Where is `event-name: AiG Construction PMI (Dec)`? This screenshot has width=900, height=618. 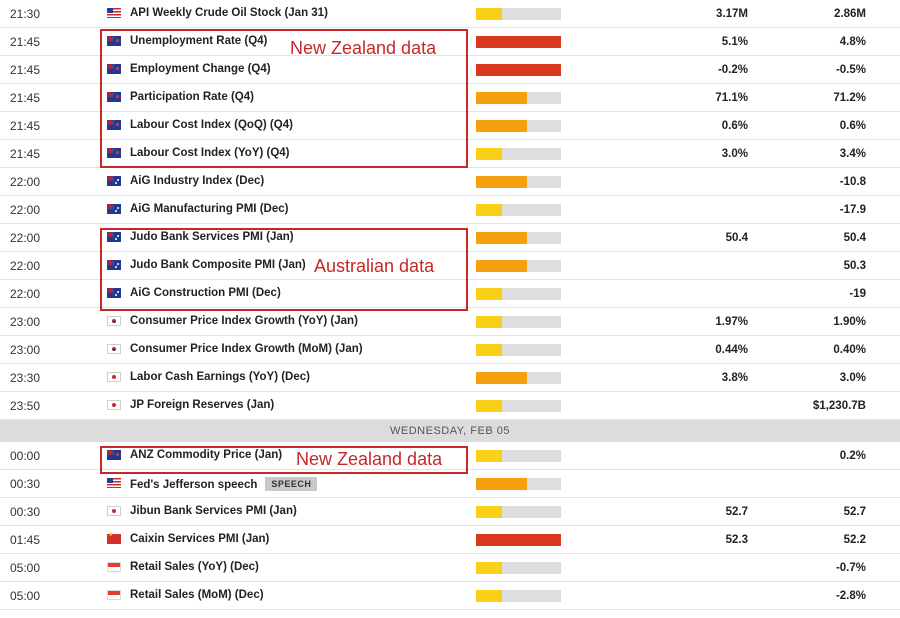 event-name: AiG Construction PMI (Dec) is located at coordinates (205, 293).